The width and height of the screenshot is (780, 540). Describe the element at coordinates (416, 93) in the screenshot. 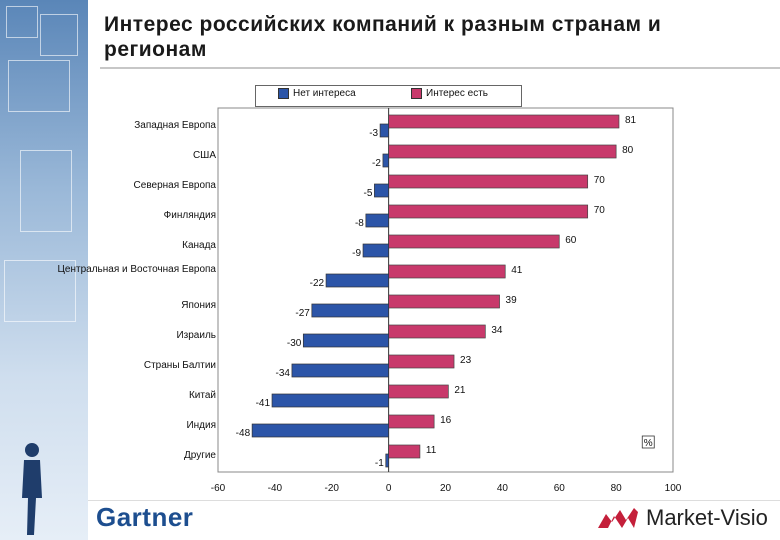

I see `legend-swatch-interest` at that location.